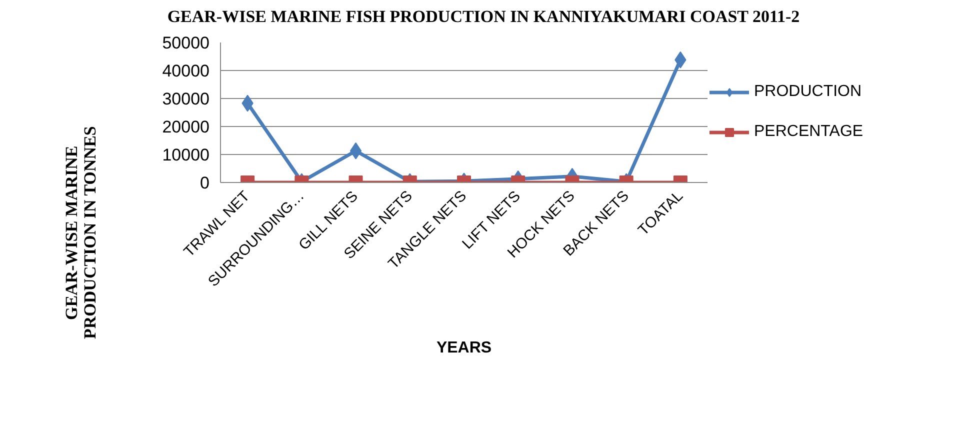  Describe the element at coordinates (186, 99) in the screenshot. I see `y-tick-label: 30000` at that location.